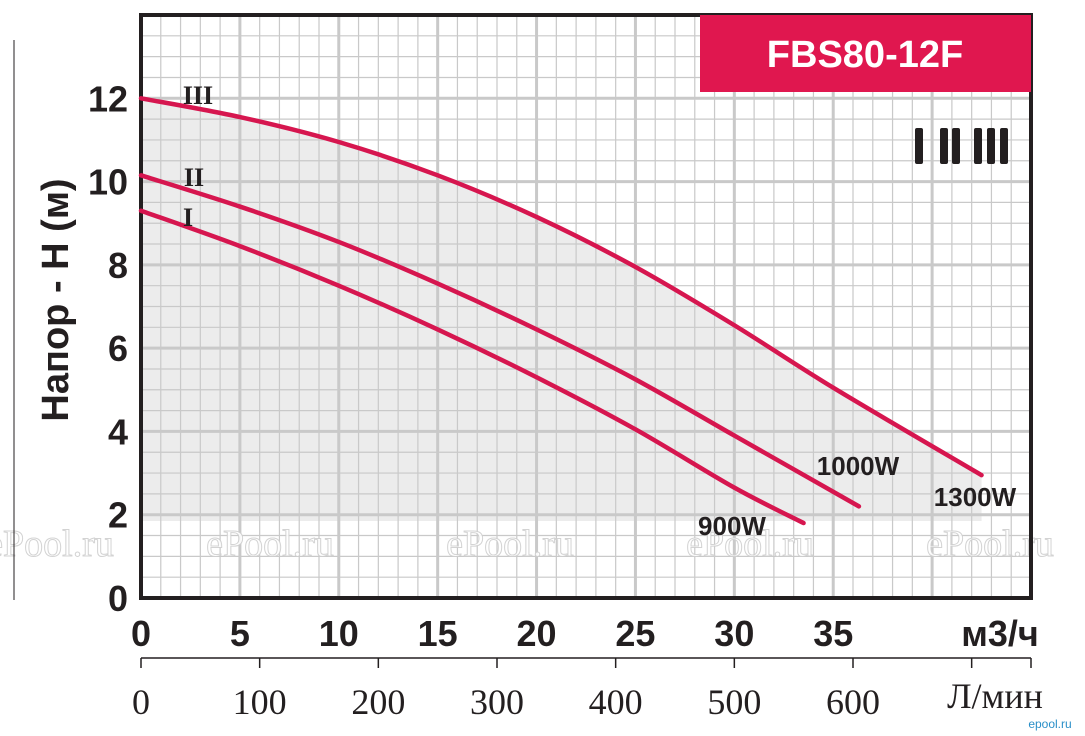 The image size is (1085, 736). I want to click on y-axis-title: Напор - H (м), so click(56, 299).